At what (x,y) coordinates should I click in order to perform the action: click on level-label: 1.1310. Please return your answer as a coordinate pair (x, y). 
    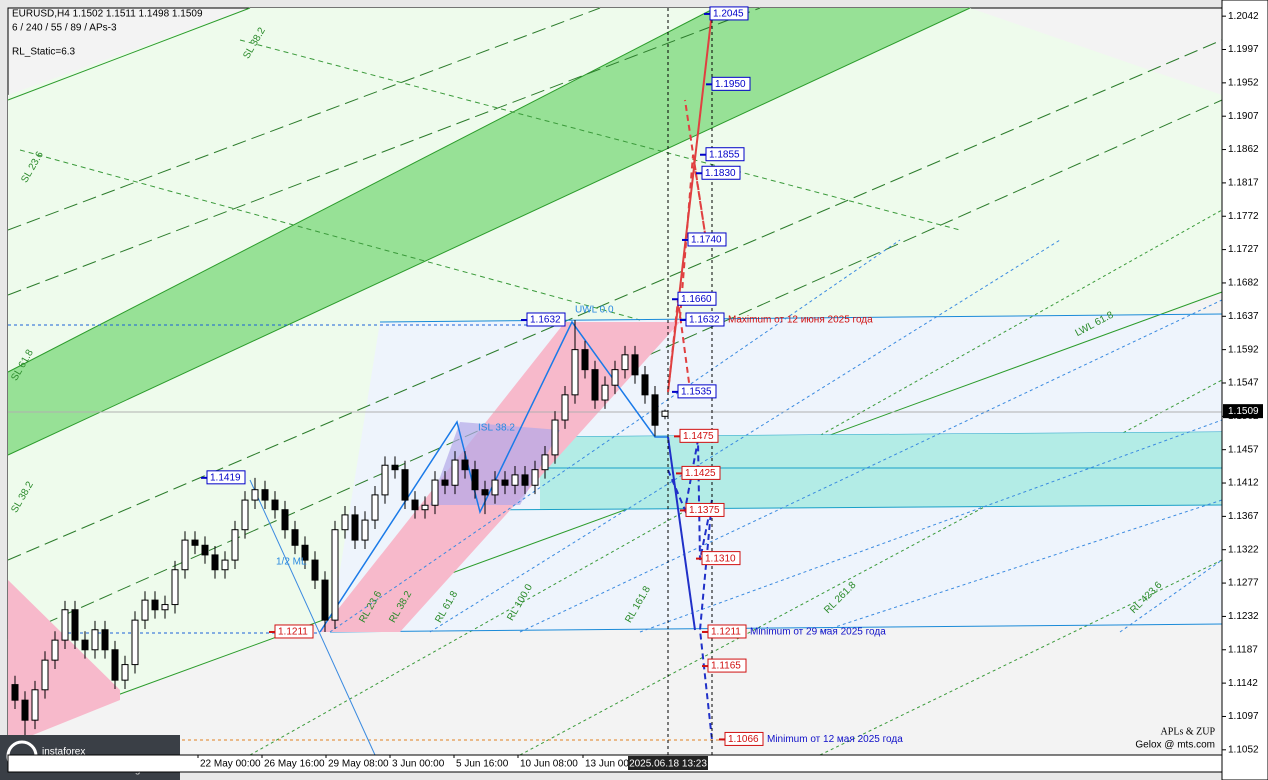
    Looking at the image, I should click on (720, 558).